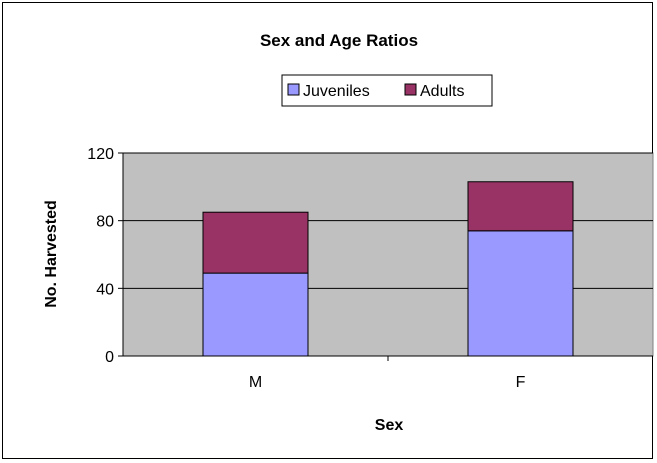 The width and height of the screenshot is (657, 463). What do you see at coordinates (336, 91) in the screenshot?
I see `legend-label-juveniles: Juveniles` at bounding box center [336, 91].